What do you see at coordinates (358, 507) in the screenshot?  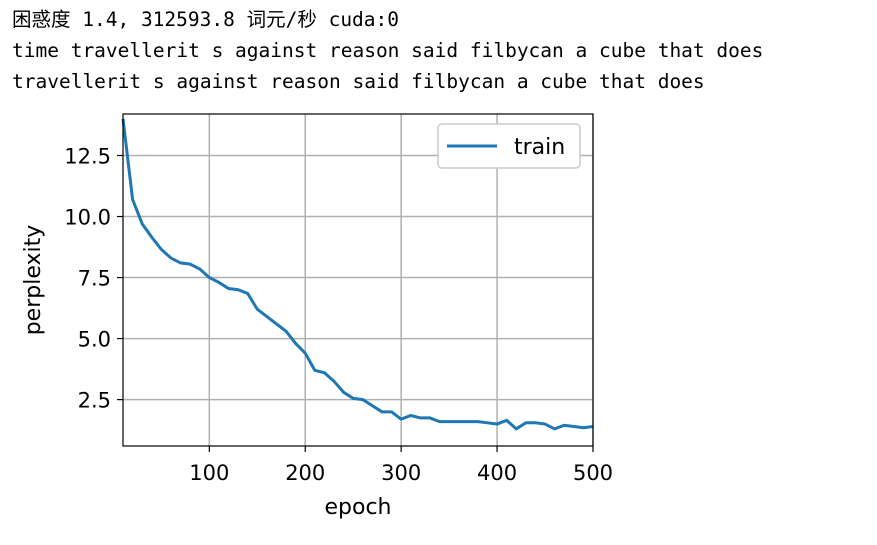 I see `x-axis-label: epoch` at bounding box center [358, 507].